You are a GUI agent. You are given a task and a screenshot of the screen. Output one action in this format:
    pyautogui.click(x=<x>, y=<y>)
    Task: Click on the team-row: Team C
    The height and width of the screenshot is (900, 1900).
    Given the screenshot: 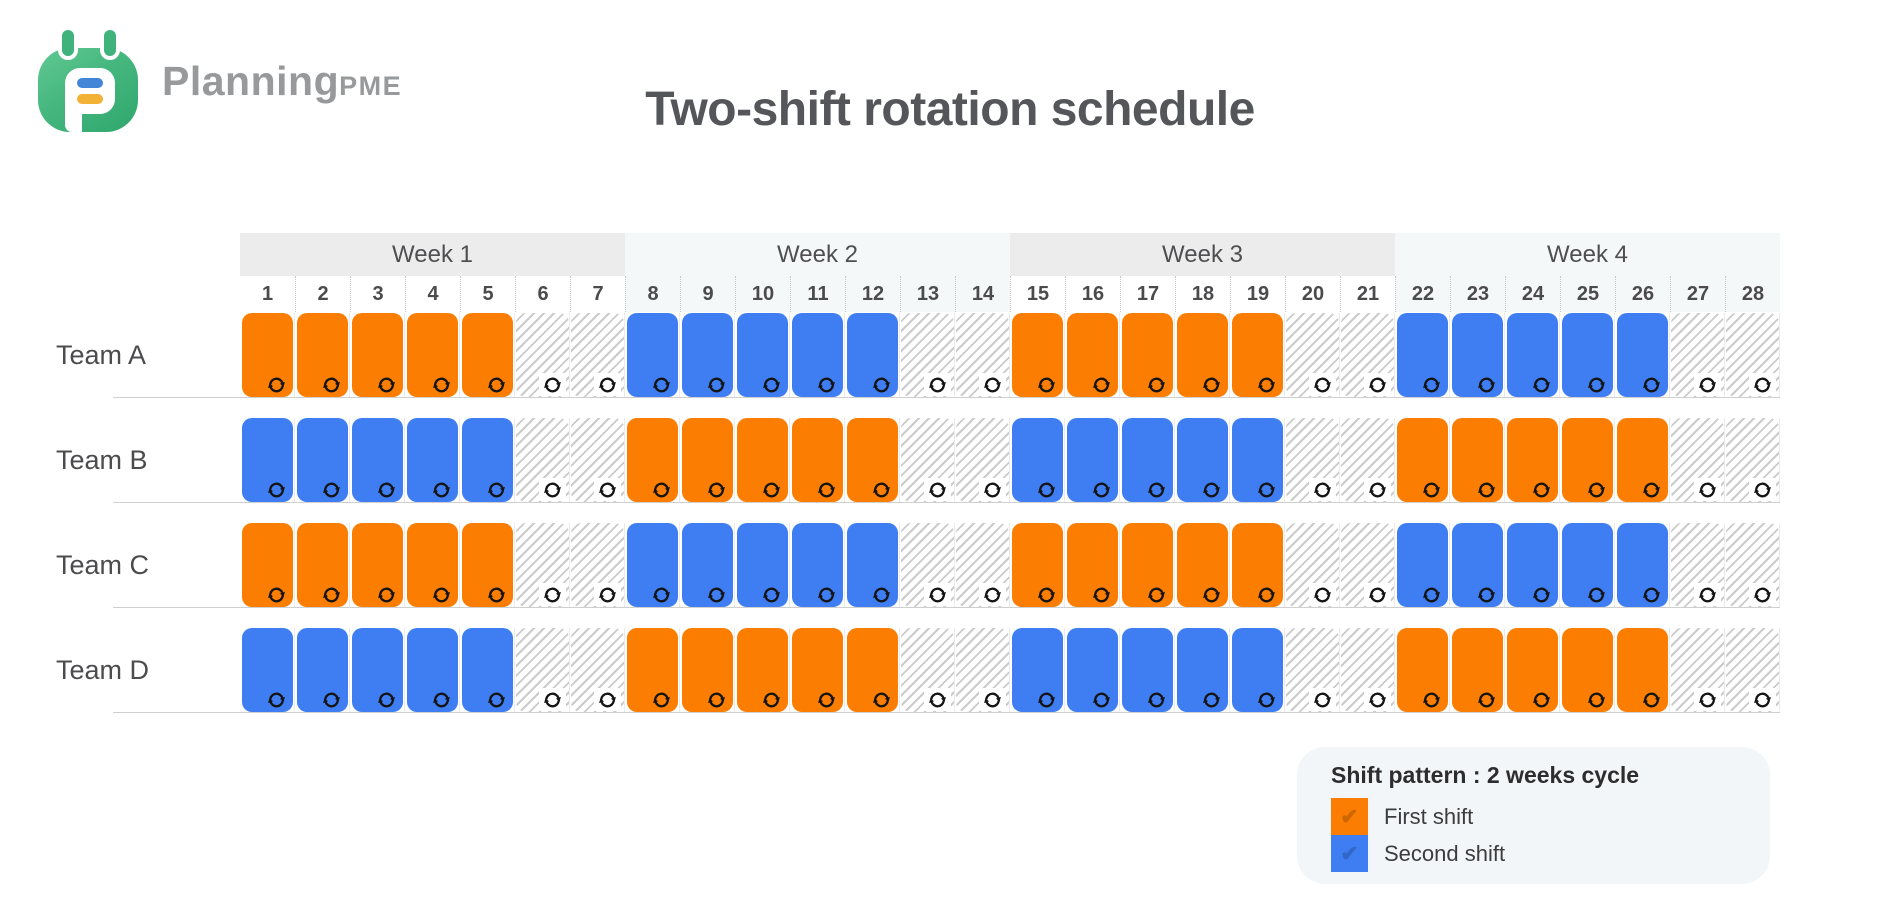 What is the action you would take?
    pyautogui.click(x=890, y=565)
    